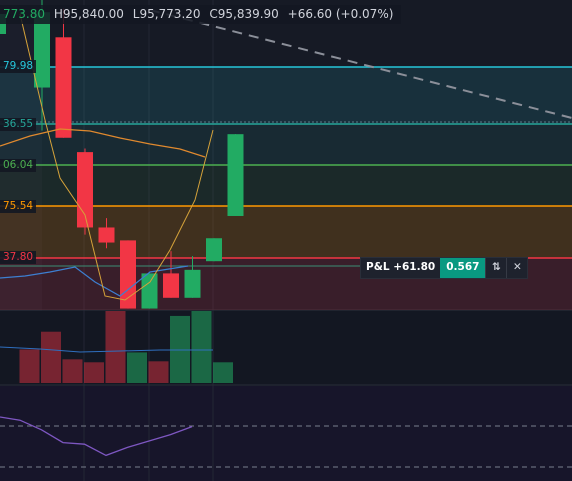 The height and width of the screenshot is (481, 572). I want to click on rsi-pane, so click(286, 442).